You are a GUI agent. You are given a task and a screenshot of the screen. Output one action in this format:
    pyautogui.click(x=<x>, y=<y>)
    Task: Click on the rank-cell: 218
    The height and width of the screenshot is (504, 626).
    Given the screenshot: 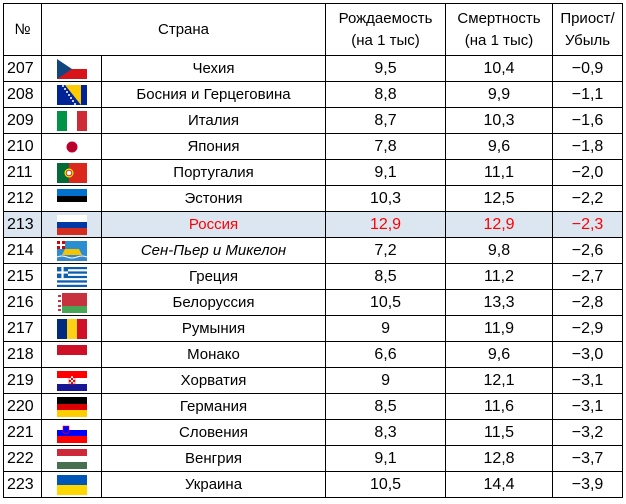 What is the action you would take?
    pyautogui.click(x=22, y=354)
    